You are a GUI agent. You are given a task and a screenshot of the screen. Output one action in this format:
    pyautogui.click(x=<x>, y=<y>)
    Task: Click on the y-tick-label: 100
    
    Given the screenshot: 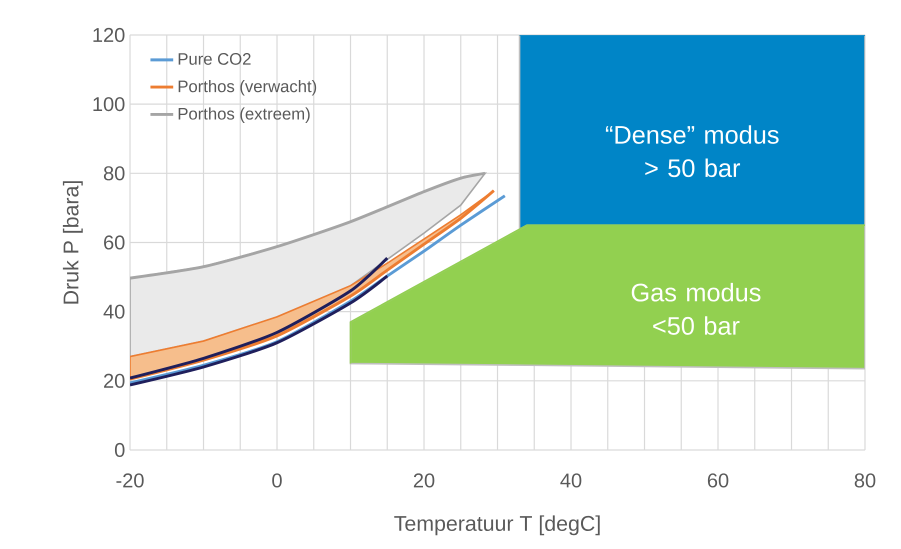 What is the action you would take?
    pyautogui.click(x=108, y=104)
    